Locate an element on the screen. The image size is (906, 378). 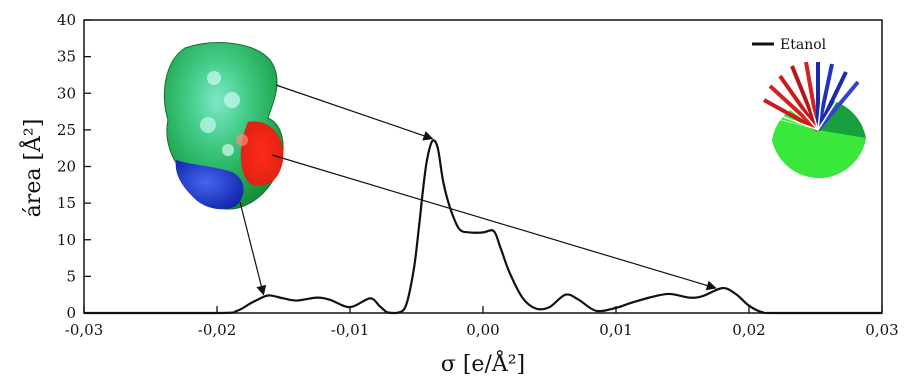
x-axis-ticks: -0,03 -0,02 -0,01 0,00 0,01 0,02 0,03 is located at coordinates (482, 322).